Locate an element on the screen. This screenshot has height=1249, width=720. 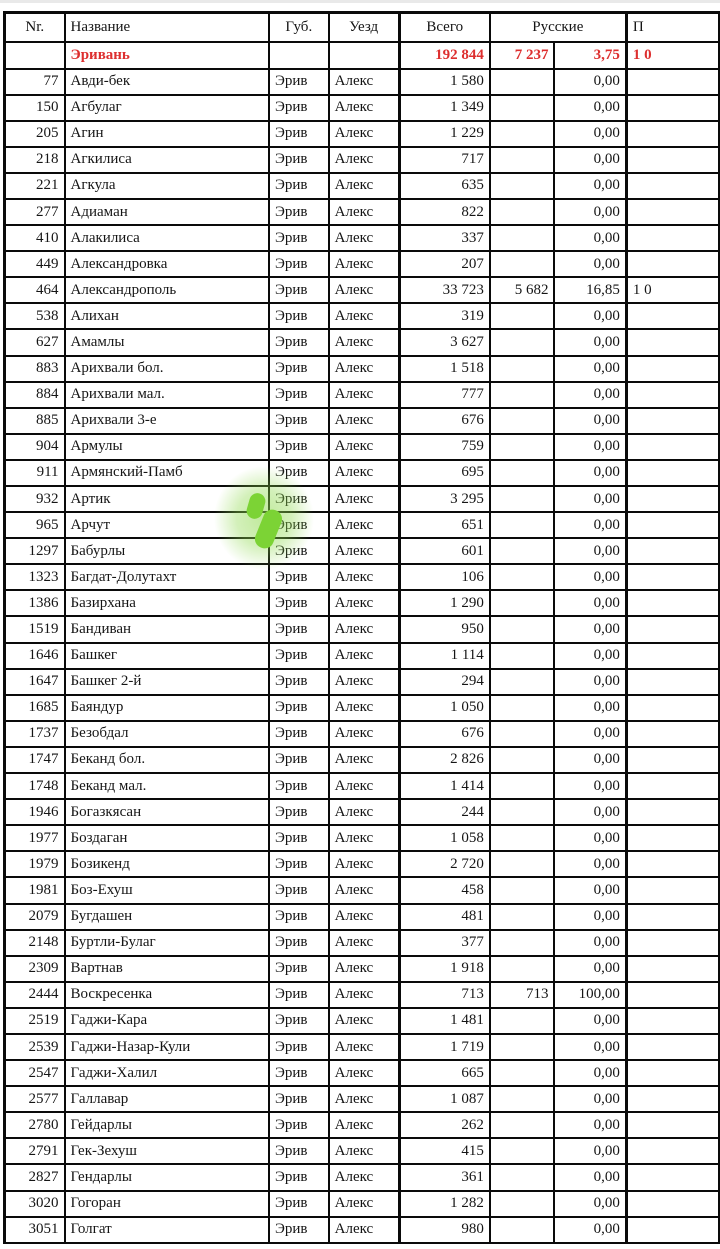
cell-nr: 883 is located at coordinates (34, 368).